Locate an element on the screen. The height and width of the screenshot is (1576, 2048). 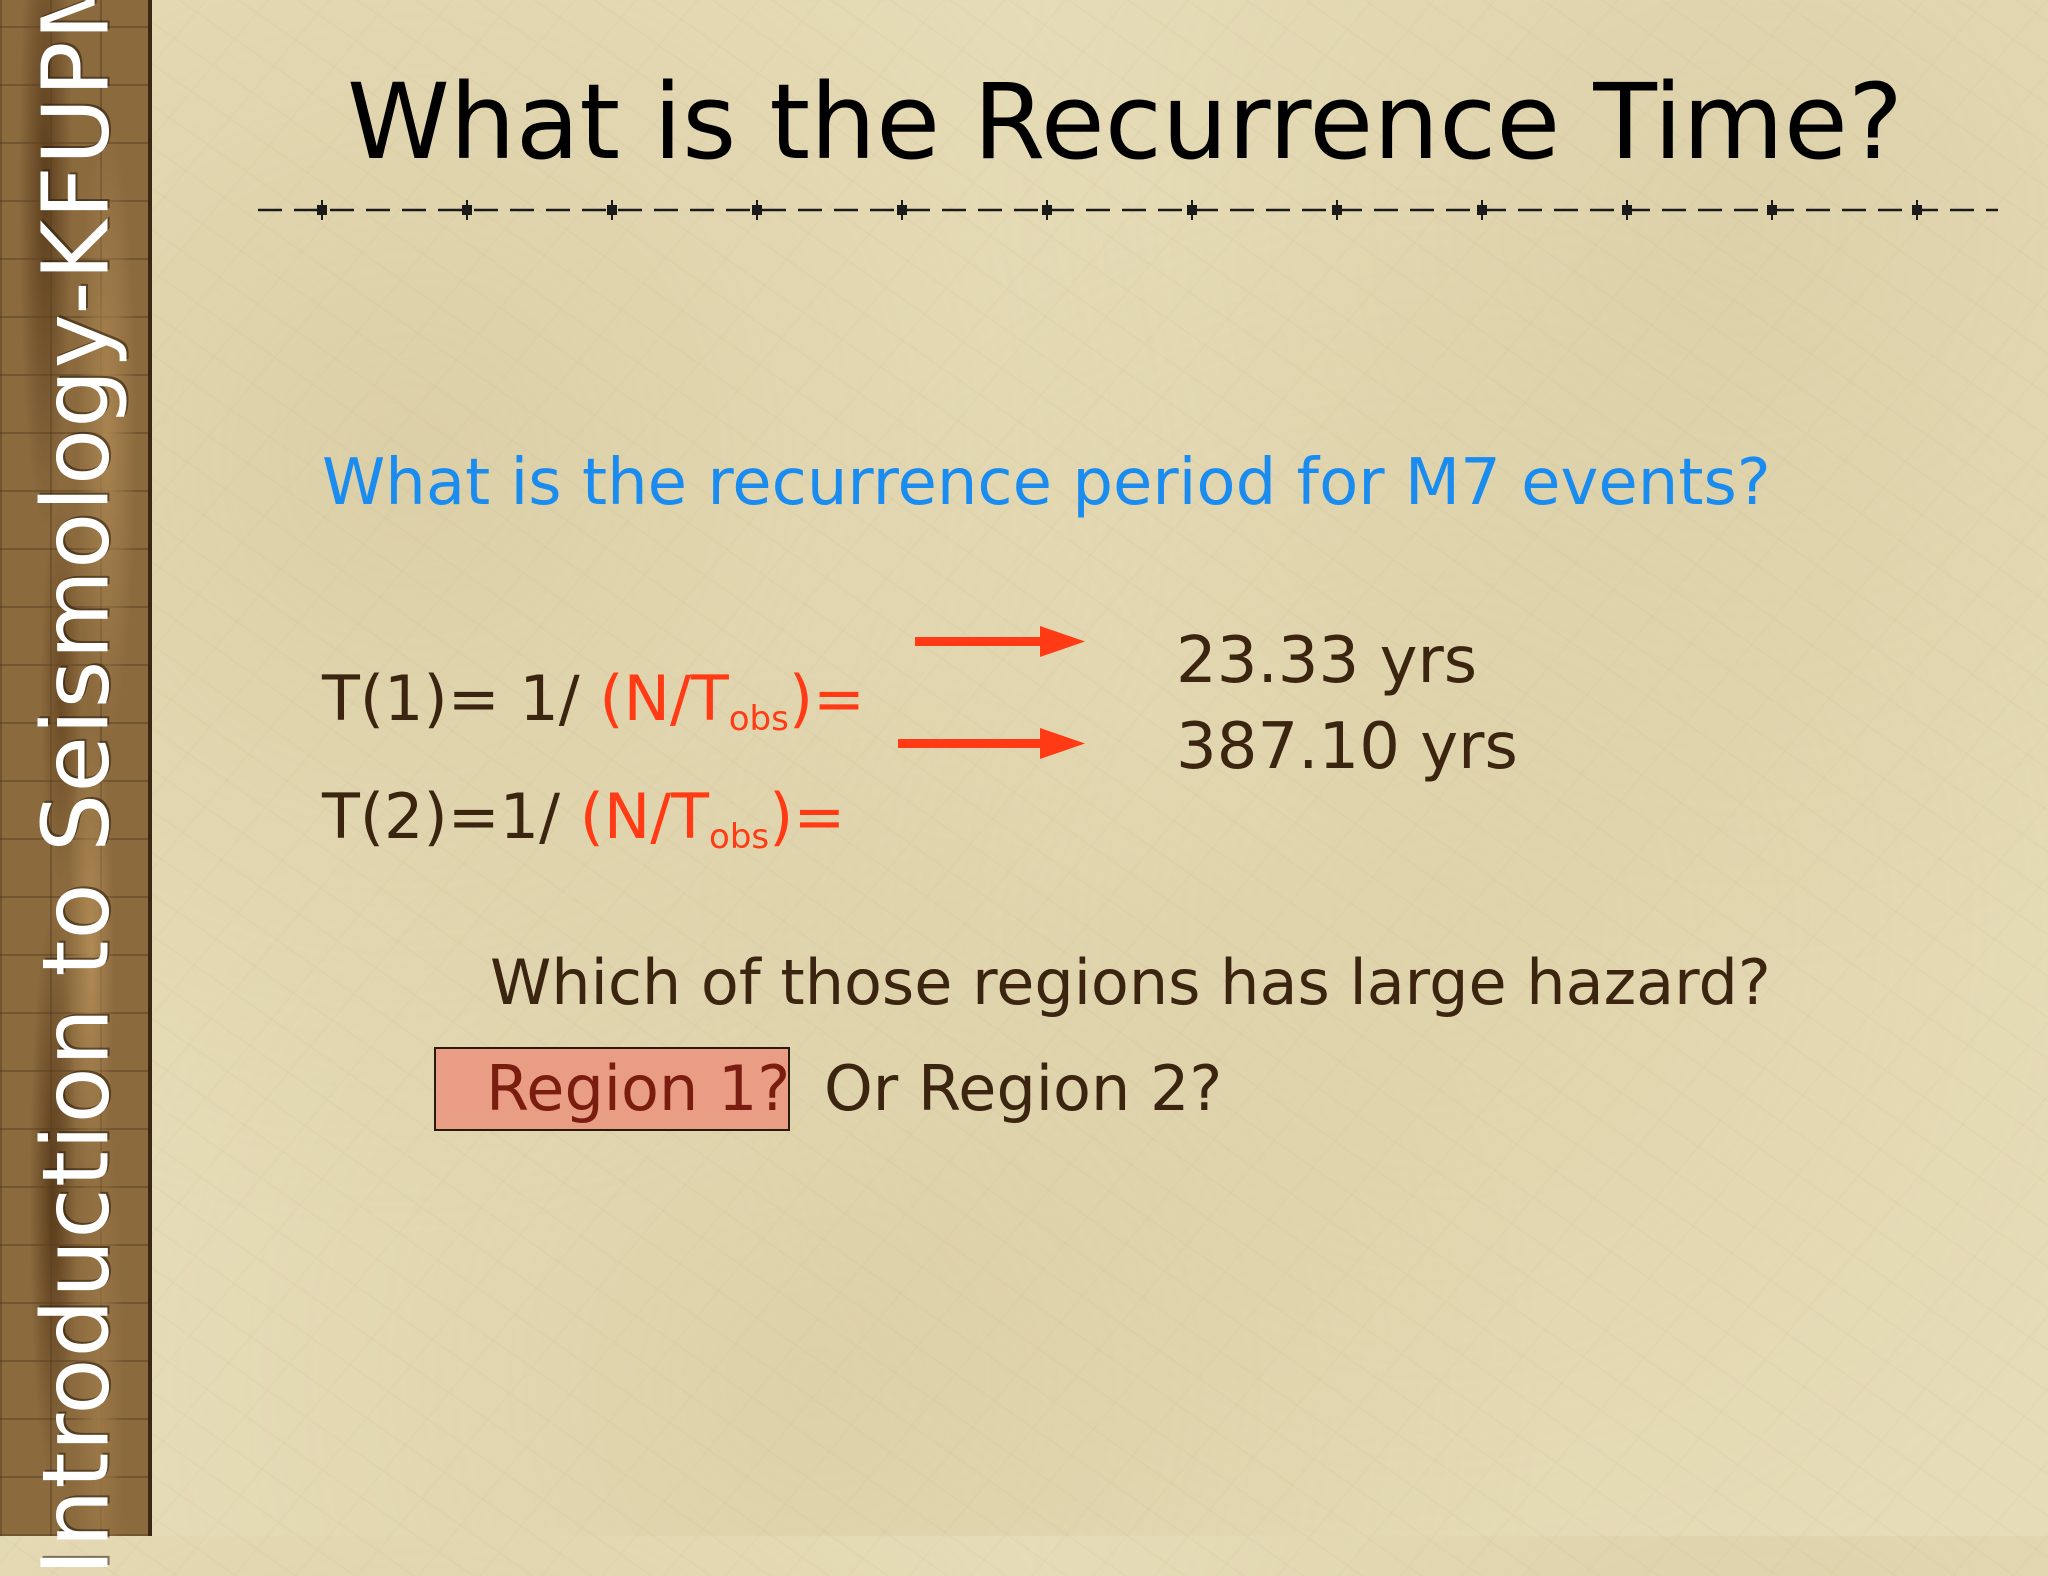
formula-1-close: )= is located at coordinates (826, 698).